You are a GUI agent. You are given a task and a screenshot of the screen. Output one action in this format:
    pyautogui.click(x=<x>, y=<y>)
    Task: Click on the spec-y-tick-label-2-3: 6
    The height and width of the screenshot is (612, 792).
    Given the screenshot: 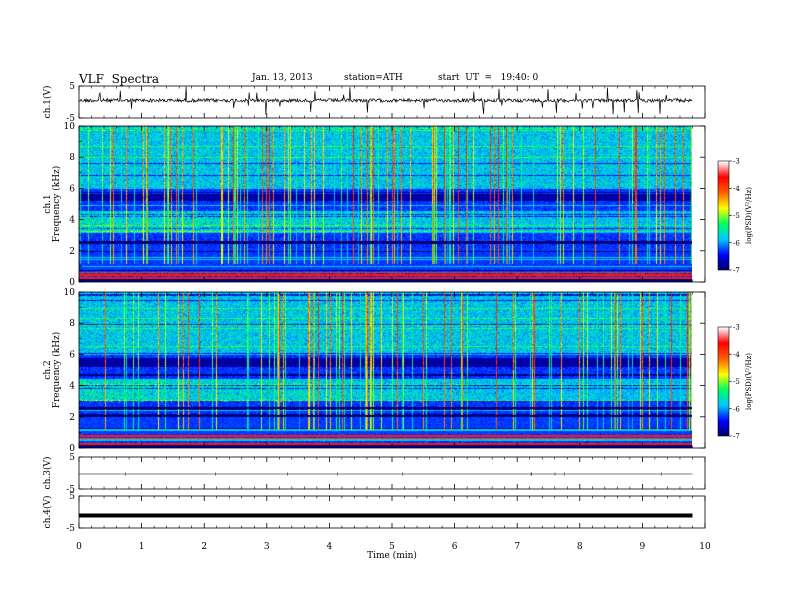 What is the action you would take?
    pyautogui.click(x=72, y=355)
    